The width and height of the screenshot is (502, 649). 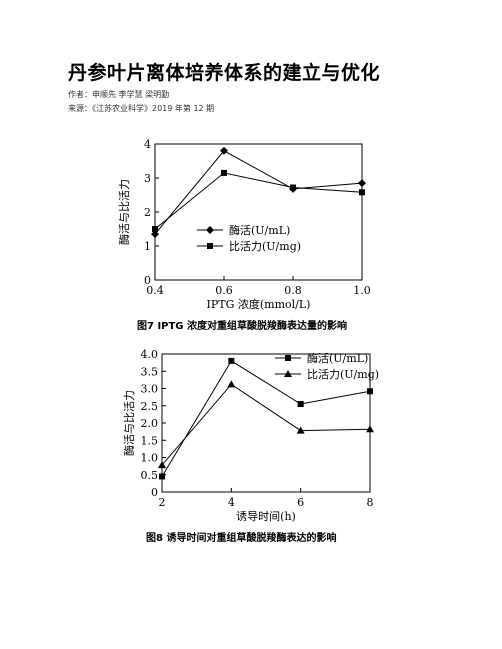 I want to click on source-line: 来源：《江苏农业科学》2019 年第 12 期, so click(x=141, y=108).